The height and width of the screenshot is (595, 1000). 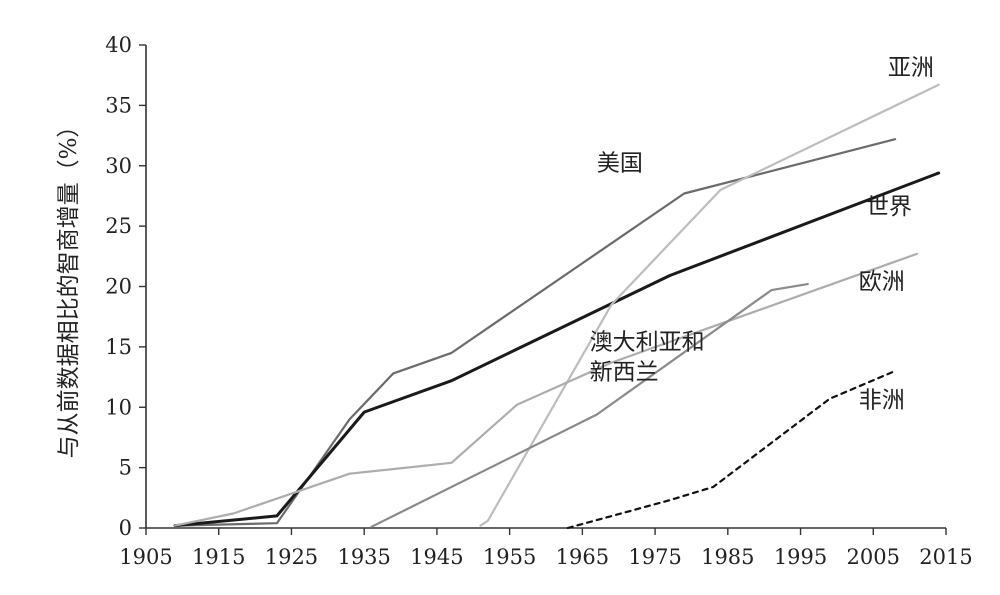 I want to click on series-label: 非洲, so click(x=882, y=400).